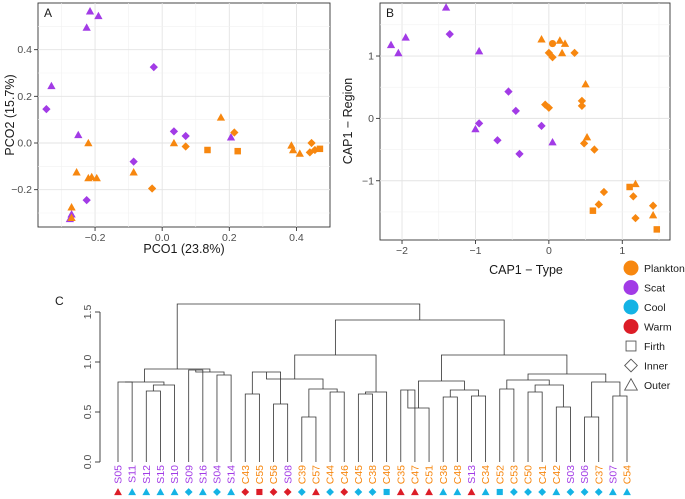 This screenshot has height=499, width=685. Describe the element at coordinates (549, 251) in the screenshot. I see `x-tick-label: 0` at that location.